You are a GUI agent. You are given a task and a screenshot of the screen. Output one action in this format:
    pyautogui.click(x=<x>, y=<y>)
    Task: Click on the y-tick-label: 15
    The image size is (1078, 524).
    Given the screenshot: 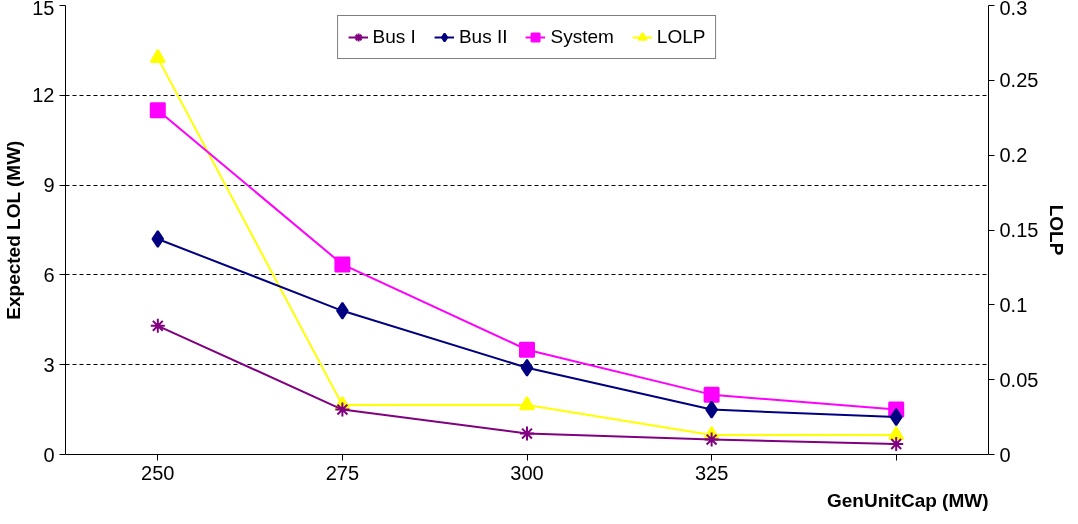 What is the action you would take?
    pyautogui.click(x=43, y=9)
    